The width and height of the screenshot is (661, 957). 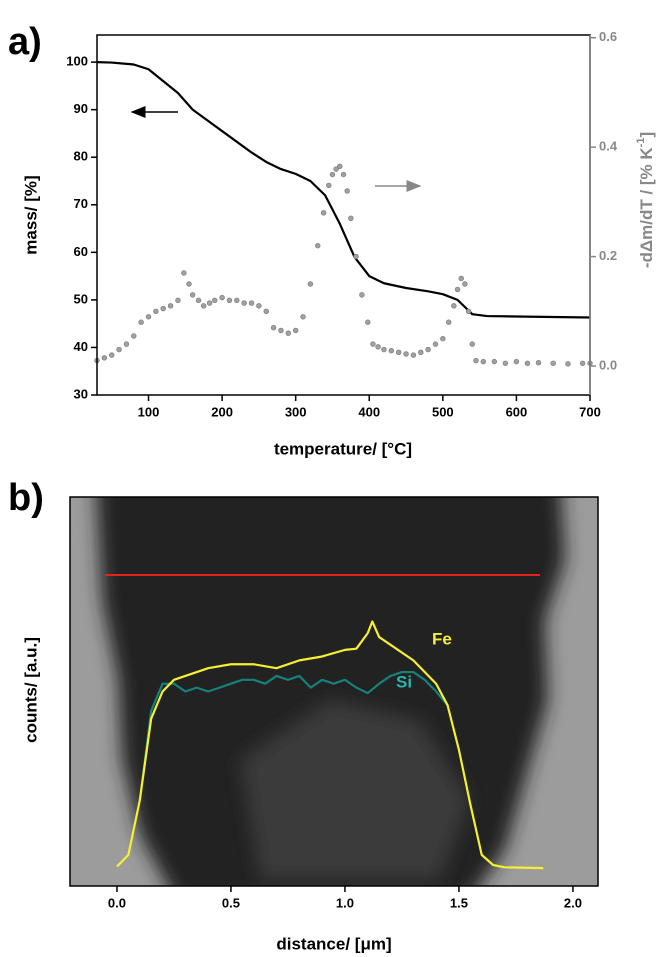 I want to click on y-tick-label: 70, so click(x=81, y=203).